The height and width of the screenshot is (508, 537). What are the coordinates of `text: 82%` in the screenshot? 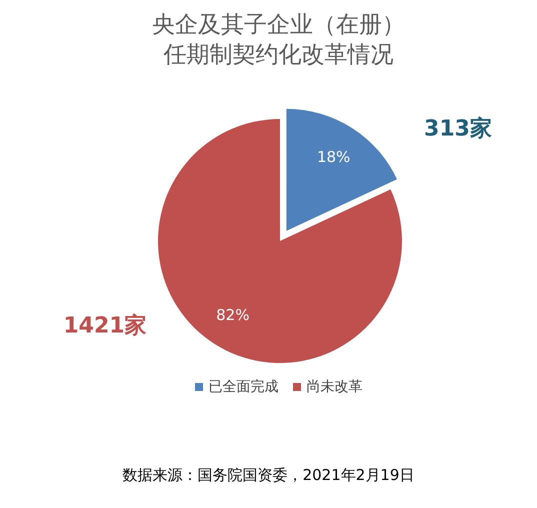 It's located at (233, 315).